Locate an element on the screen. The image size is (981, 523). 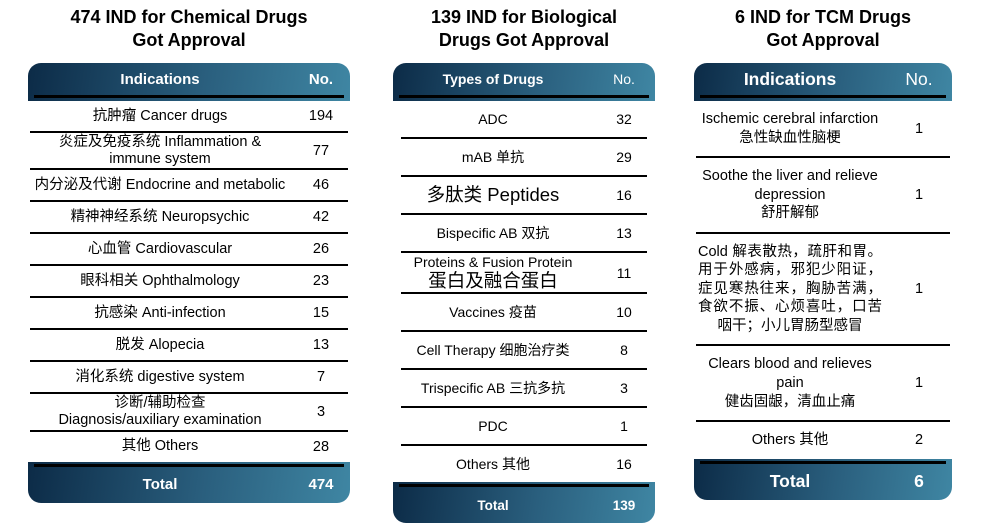
count-cell: 23 is located at coordinates (321, 281).